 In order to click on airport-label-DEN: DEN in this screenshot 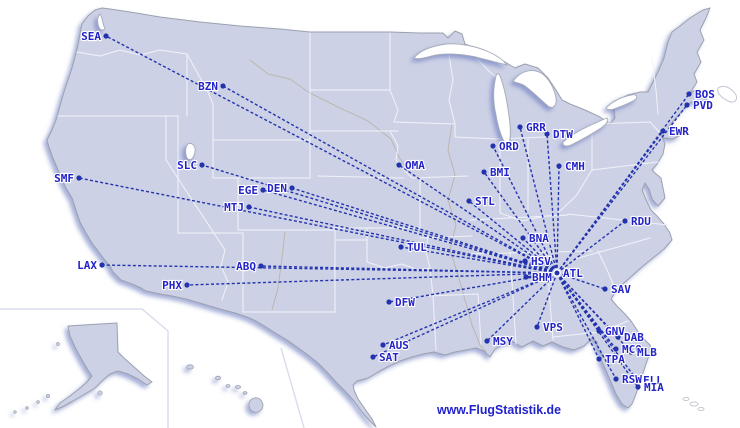, I will do `click(277, 188)`.